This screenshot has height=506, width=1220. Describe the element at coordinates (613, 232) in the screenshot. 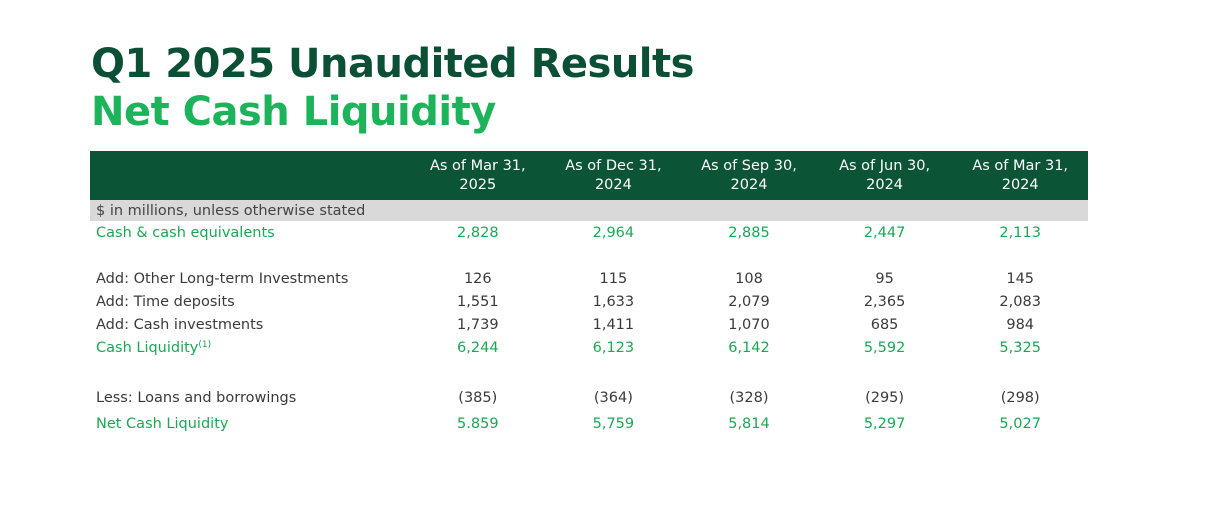

I see `table-cell: 2,964` at that location.